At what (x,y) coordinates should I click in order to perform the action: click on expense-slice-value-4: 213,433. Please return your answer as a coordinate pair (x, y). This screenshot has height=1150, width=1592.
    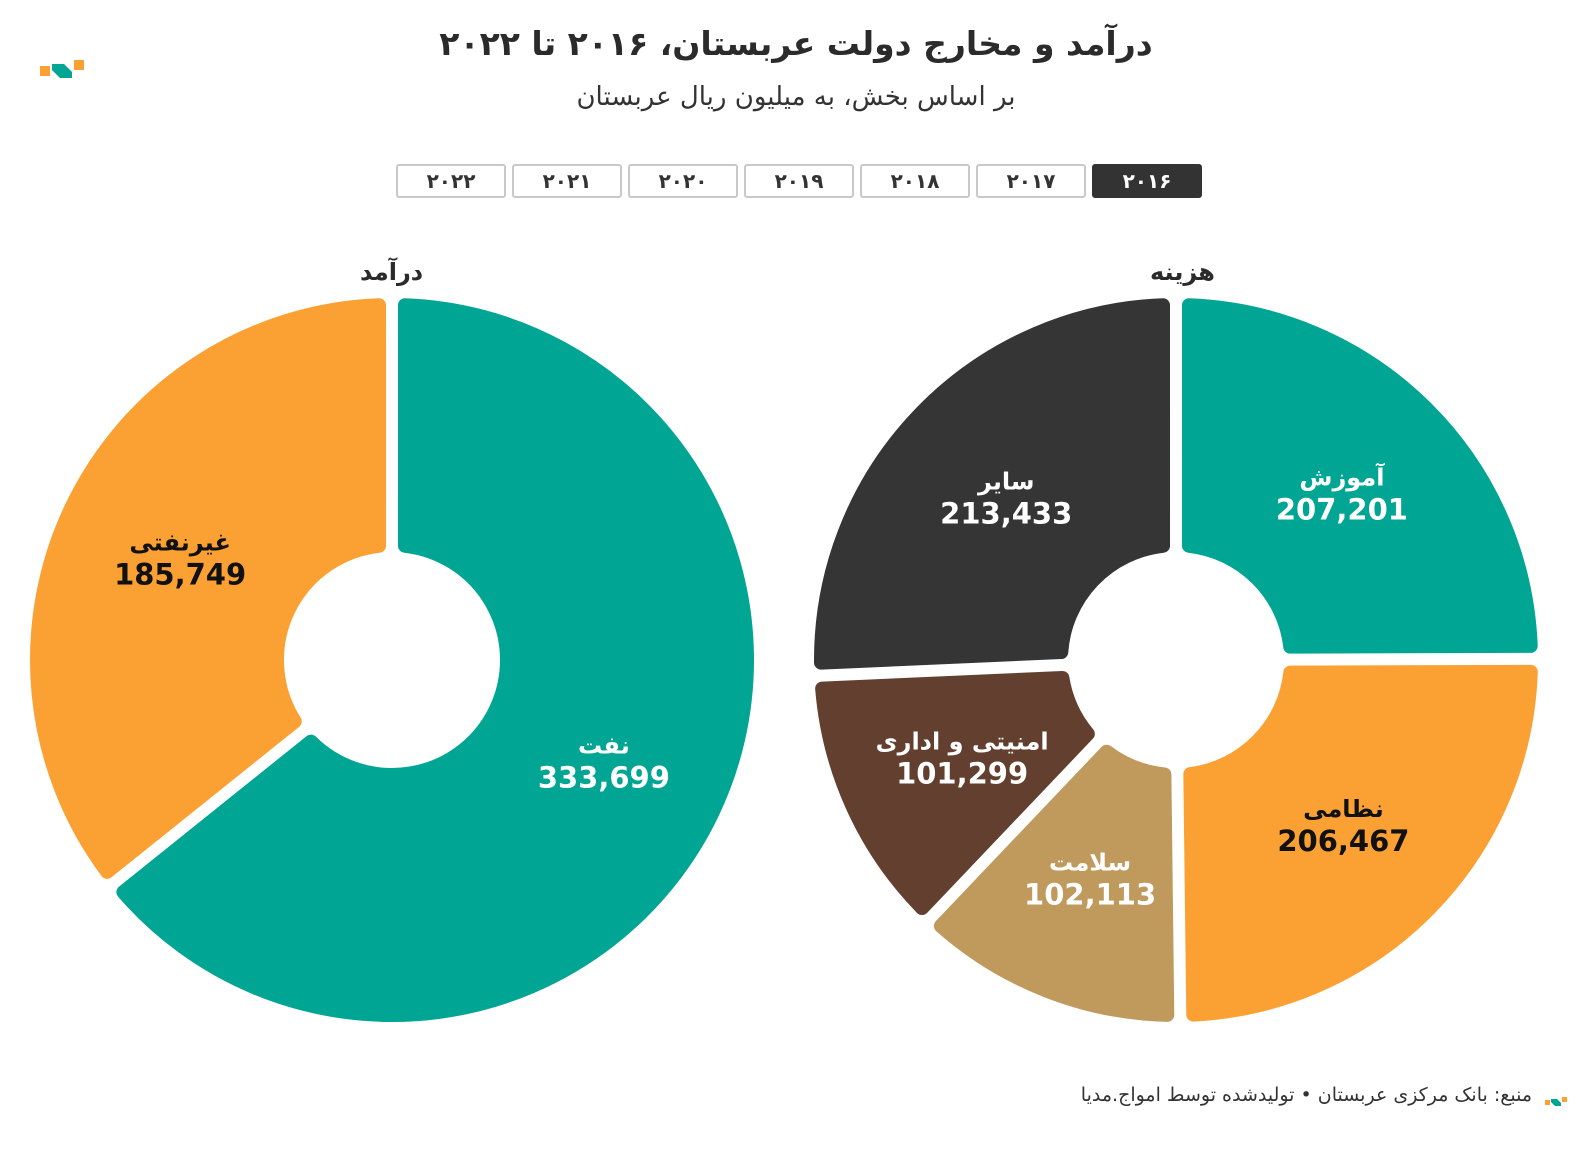
    Looking at the image, I should click on (1006, 514).